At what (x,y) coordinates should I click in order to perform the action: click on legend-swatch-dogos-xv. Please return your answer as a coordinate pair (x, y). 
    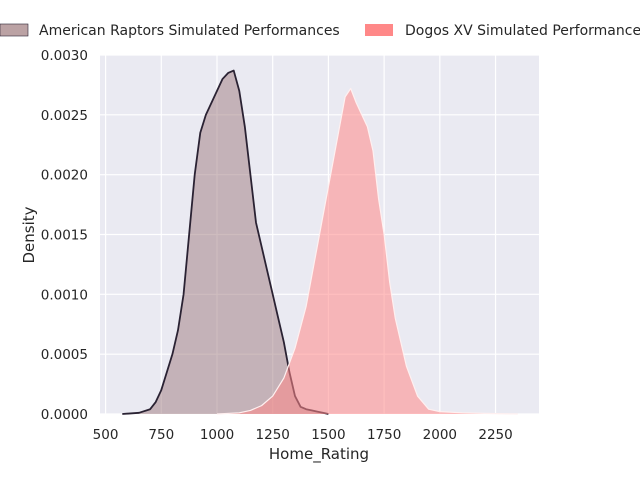
    Looking at the image, I should click on (379, 30).